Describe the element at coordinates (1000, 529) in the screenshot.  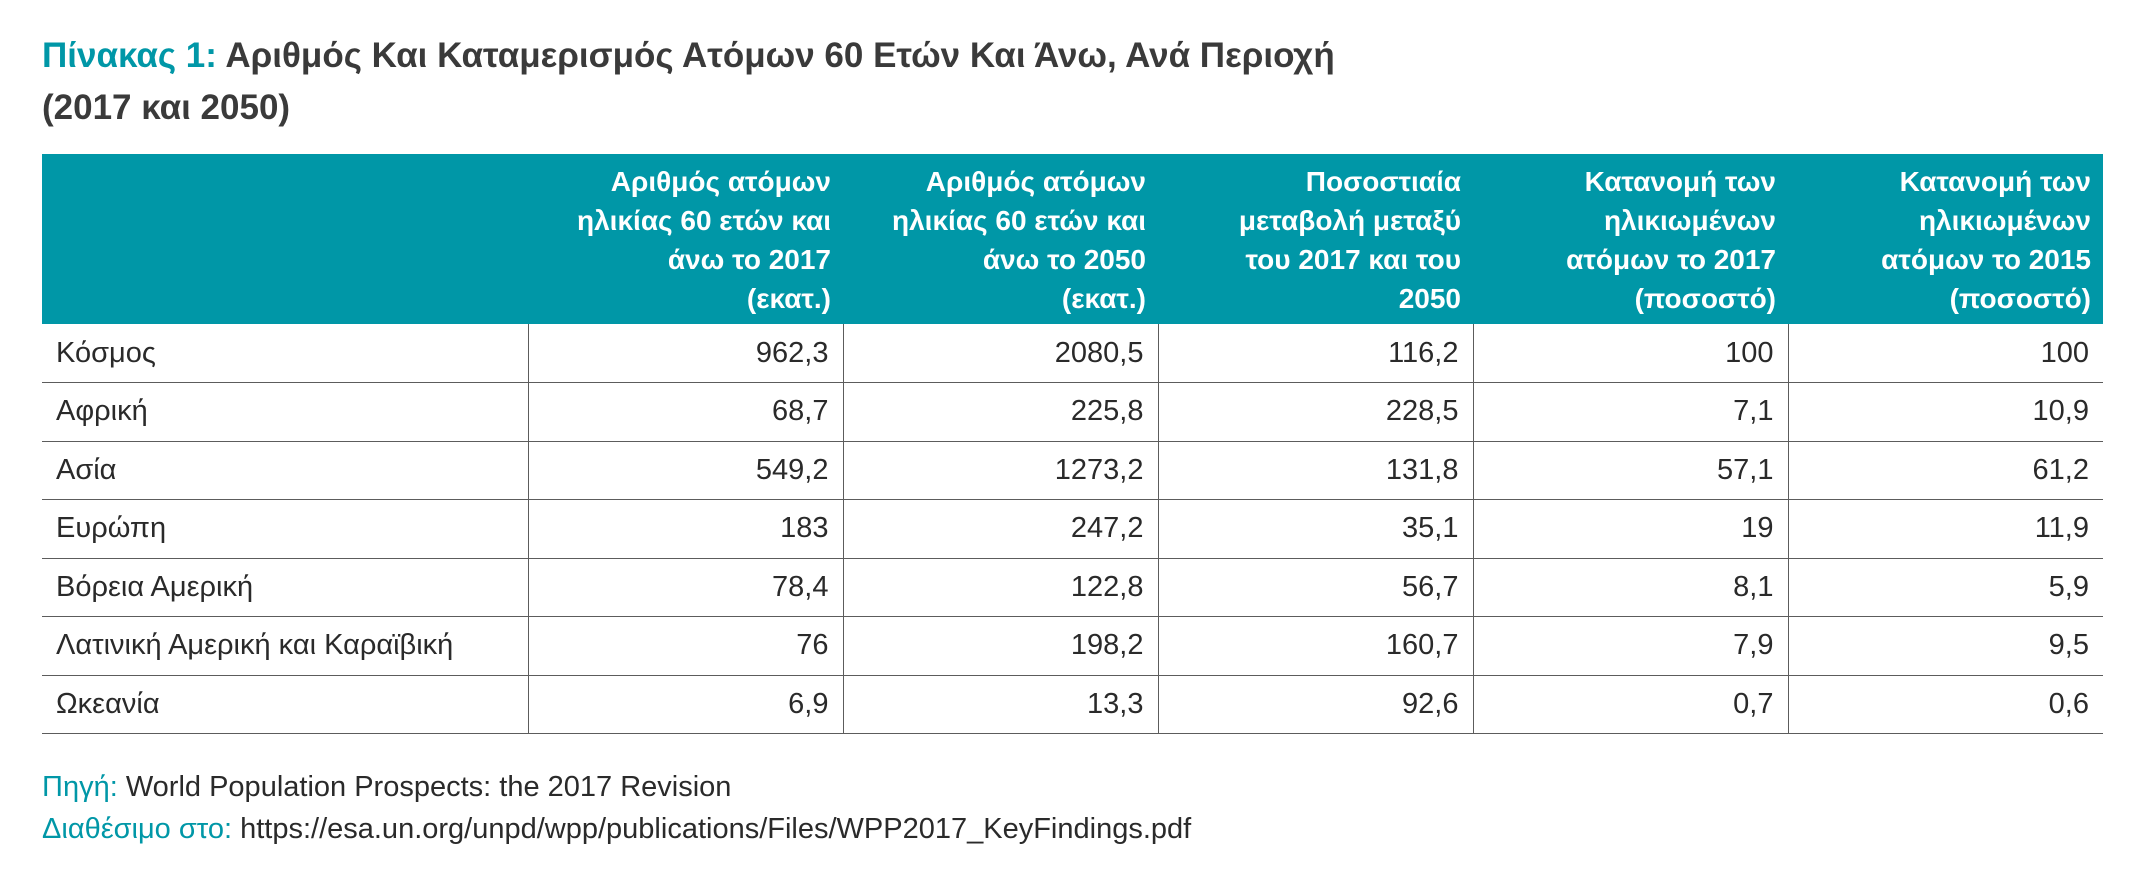
I see `value-cell: 247,2` at that location.